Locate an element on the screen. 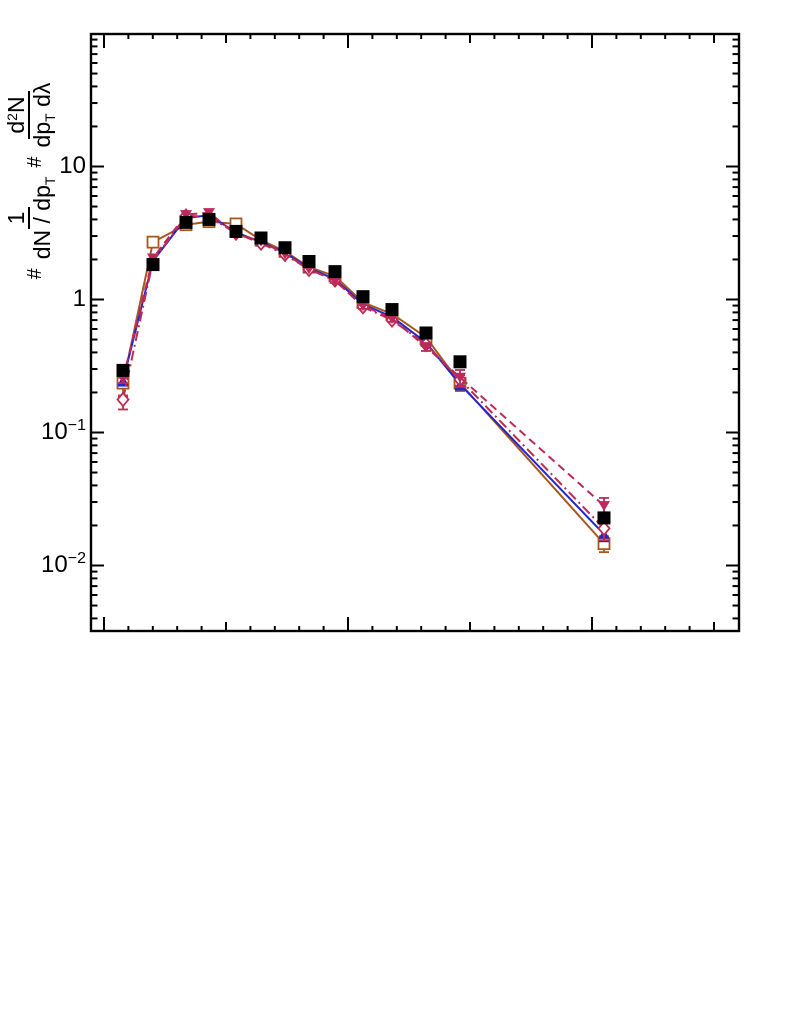 This screenshot has width=786, height=1024. y-tick-label-1: 1 is located at coordinates (79, 298).